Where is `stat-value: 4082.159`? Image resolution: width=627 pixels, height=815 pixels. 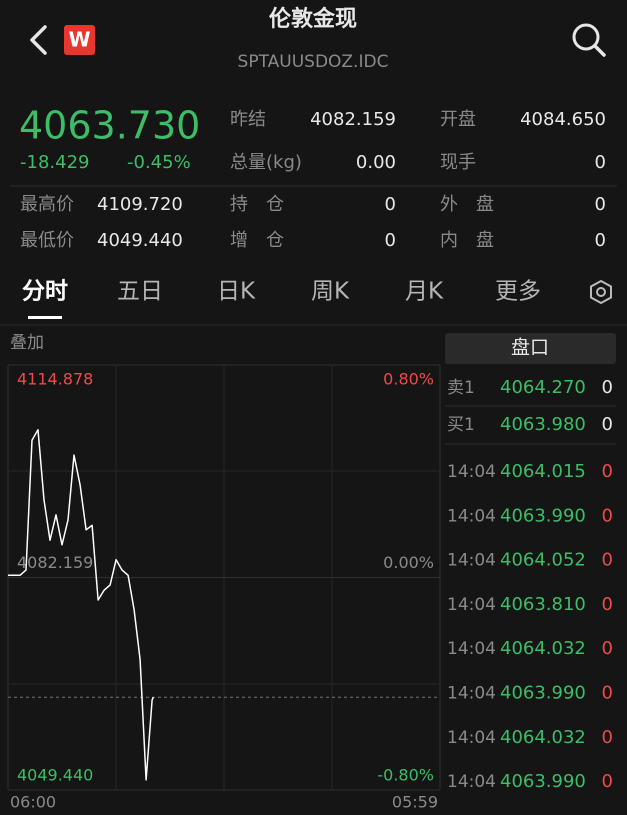
stat-value: 4082.159 is located at coordinates (353, 119).